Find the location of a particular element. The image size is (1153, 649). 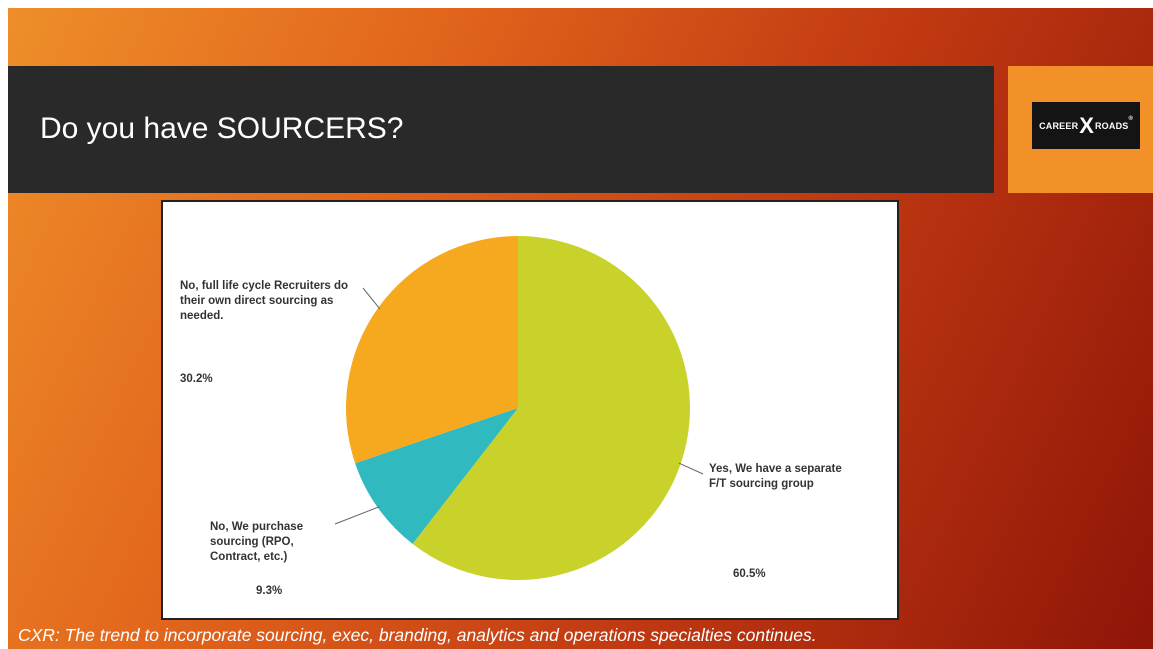

value-yes-separate-group: 60.5% is located at coordinates (749, 574).